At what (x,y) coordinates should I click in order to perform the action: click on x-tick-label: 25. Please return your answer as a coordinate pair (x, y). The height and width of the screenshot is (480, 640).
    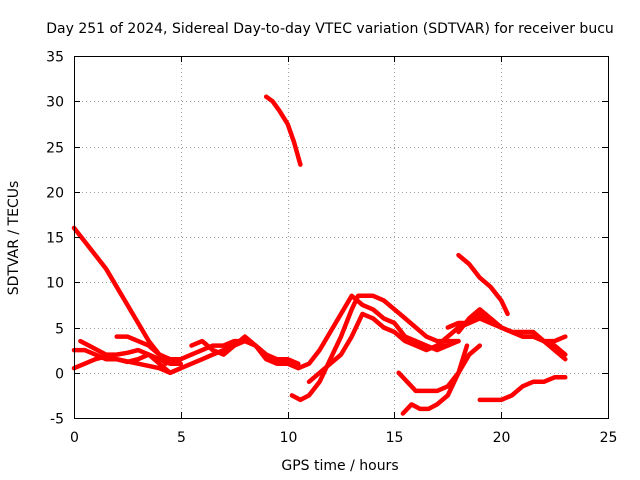
    Looking at the image, I should click on (609, 438).